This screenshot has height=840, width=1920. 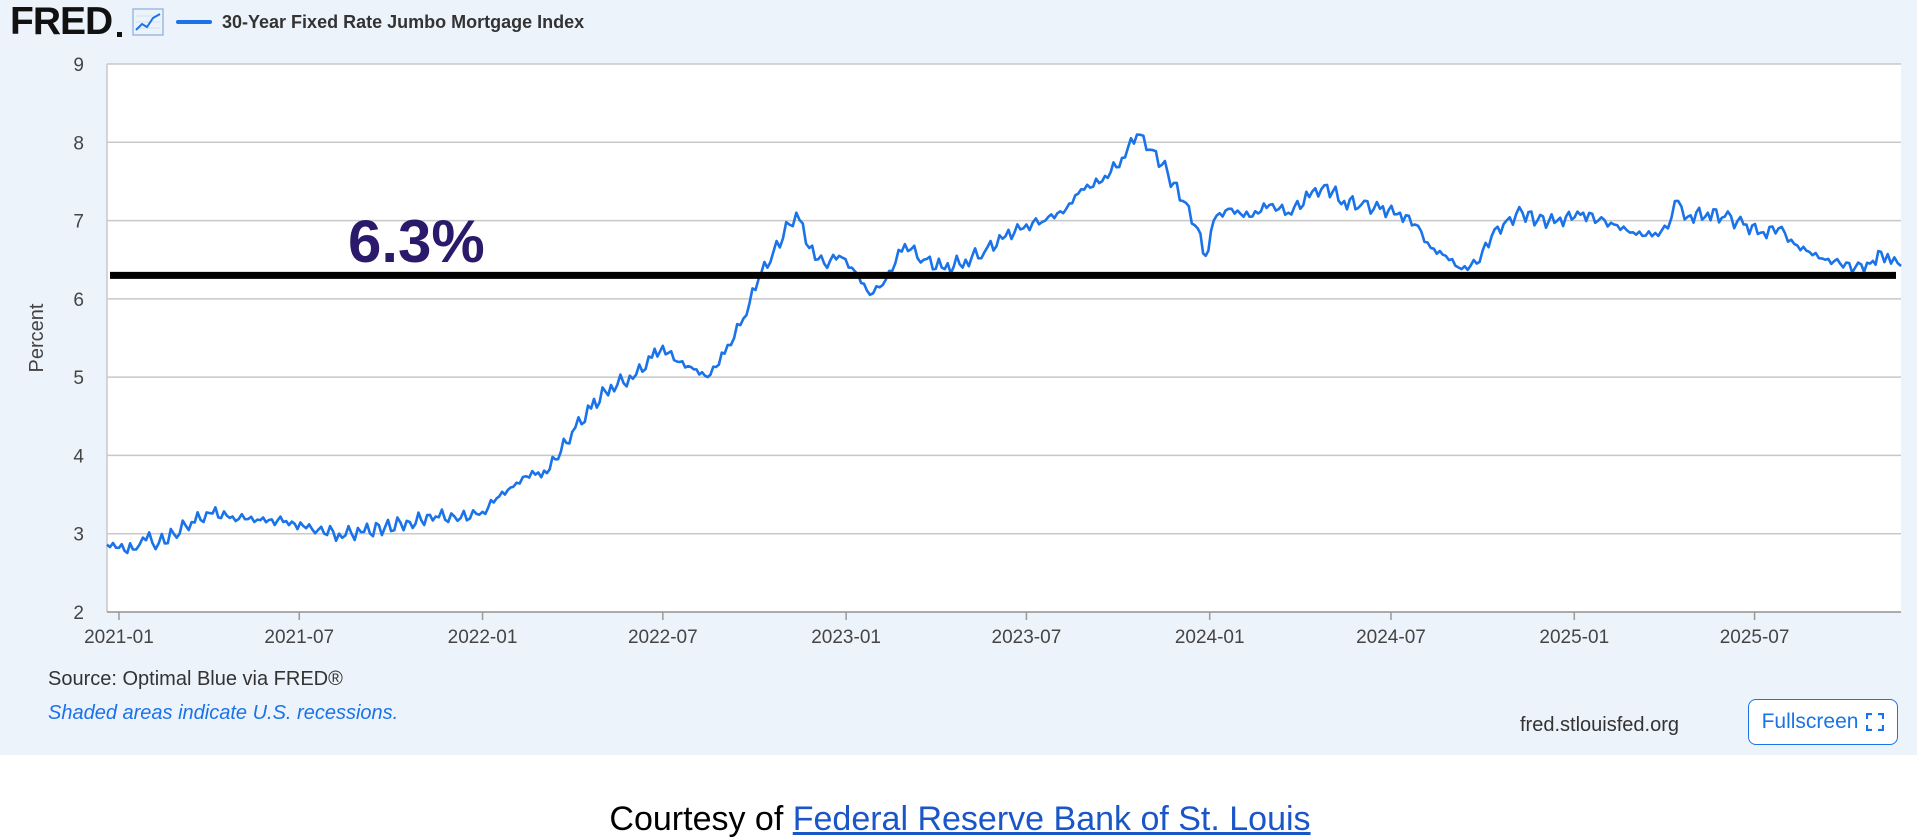 What do you see at coordinates (416, 241) in the screenshot?
I see `annotation-label: 6.3%` at bounding box center [416, 241].